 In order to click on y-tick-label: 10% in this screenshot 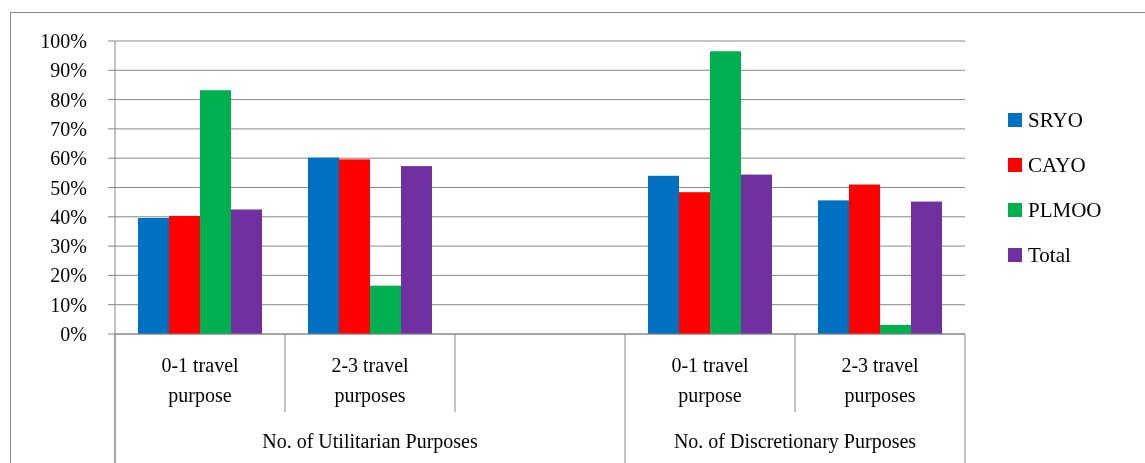, I will do `click(68, 304)`.